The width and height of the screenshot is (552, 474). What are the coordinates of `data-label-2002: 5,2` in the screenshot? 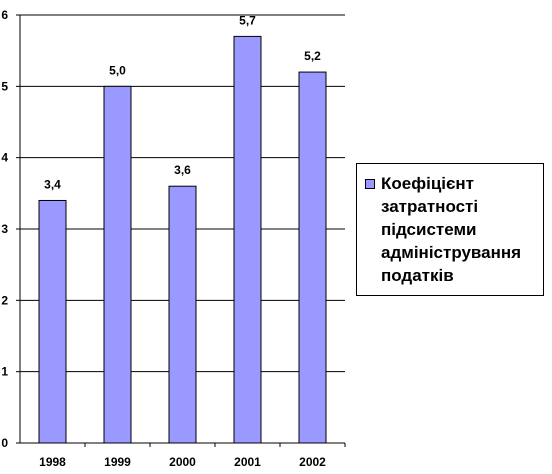 It's located at (312, 56).